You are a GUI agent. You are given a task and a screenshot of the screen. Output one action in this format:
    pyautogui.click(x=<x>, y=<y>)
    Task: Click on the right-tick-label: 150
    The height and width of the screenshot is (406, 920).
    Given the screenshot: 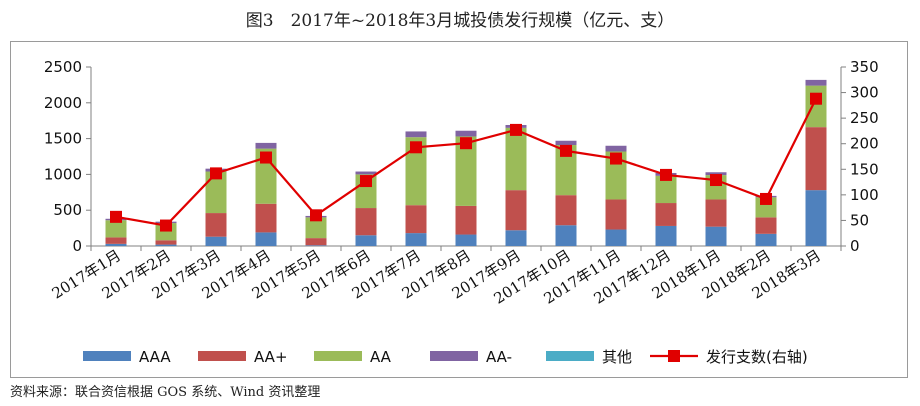 What is the action you would take?
    pyautogui.click(x=864, y=169)
    